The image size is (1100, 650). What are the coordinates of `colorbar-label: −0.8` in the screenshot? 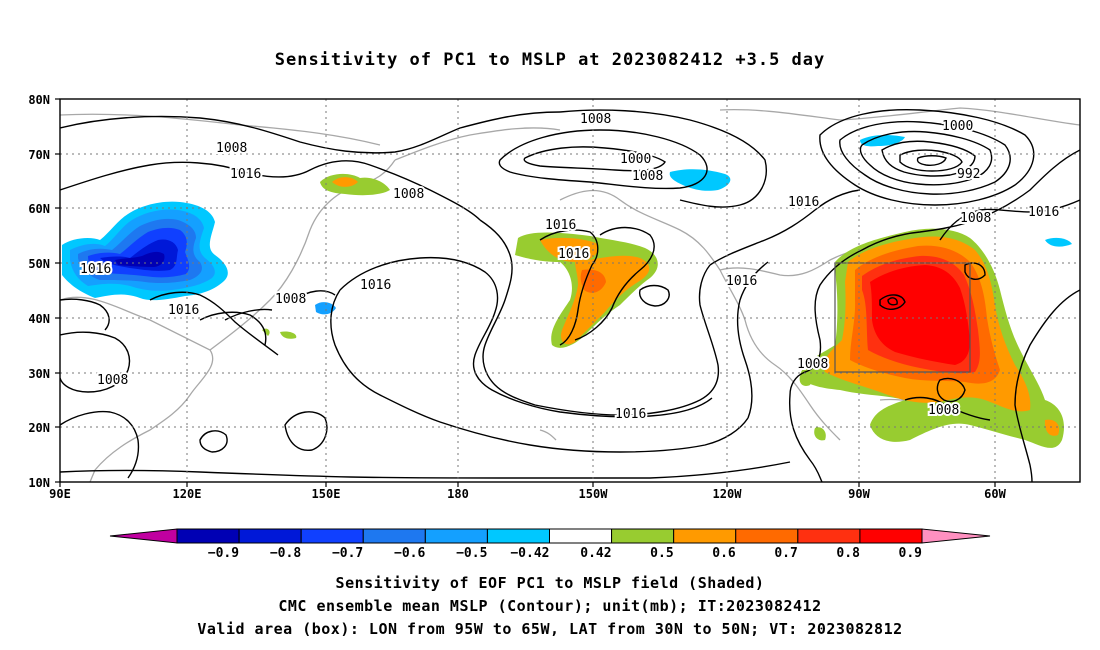 It's located at (285, 553).